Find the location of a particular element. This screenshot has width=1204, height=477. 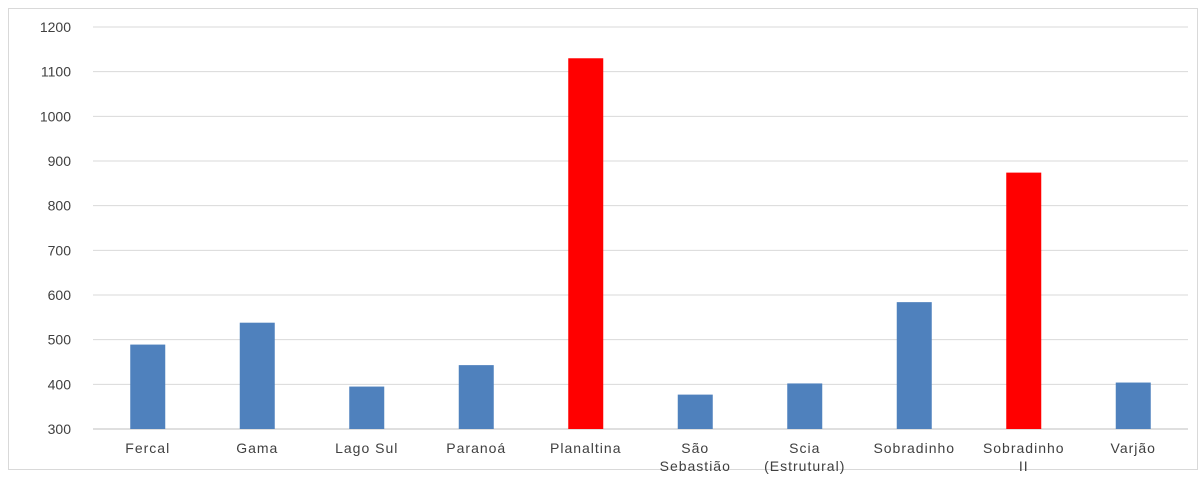

x-tick-label: Lago Sul is located at coordinates (366, 448).